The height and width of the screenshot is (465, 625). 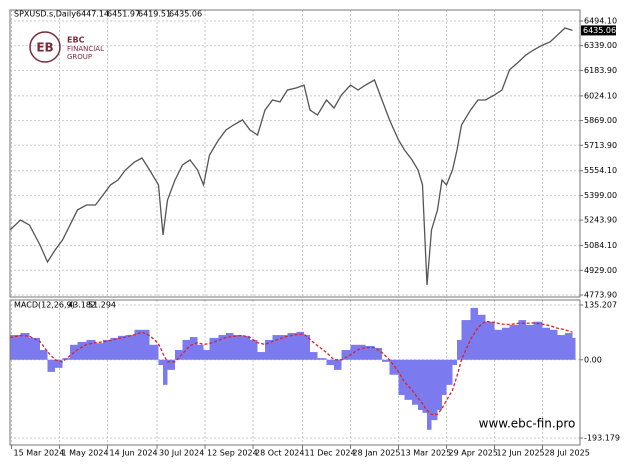 I want to click on y-tick-label: 4929.00, so click(x=600, y=270).